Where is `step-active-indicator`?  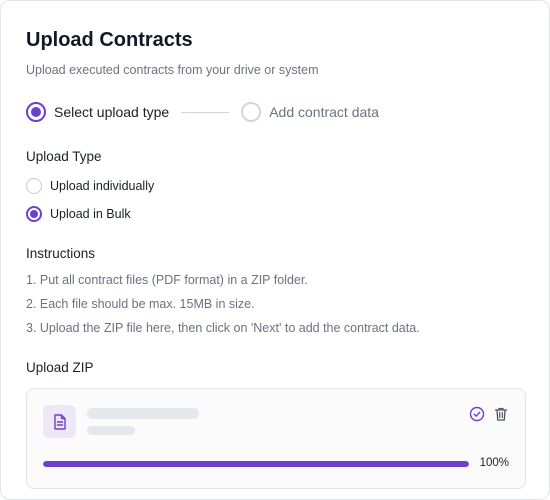 step-active-indicator is located at coordinates (36, 112).